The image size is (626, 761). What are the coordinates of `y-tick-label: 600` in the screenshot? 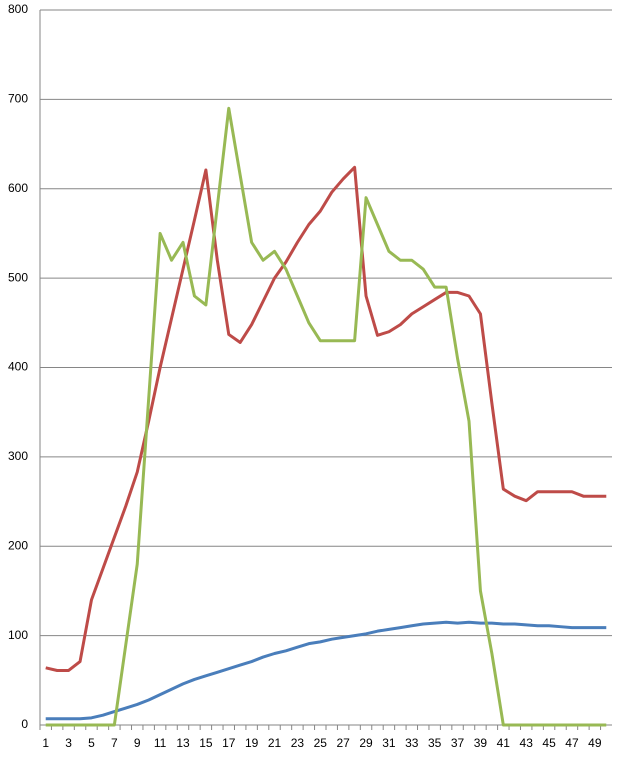 It's located at (18, 188).